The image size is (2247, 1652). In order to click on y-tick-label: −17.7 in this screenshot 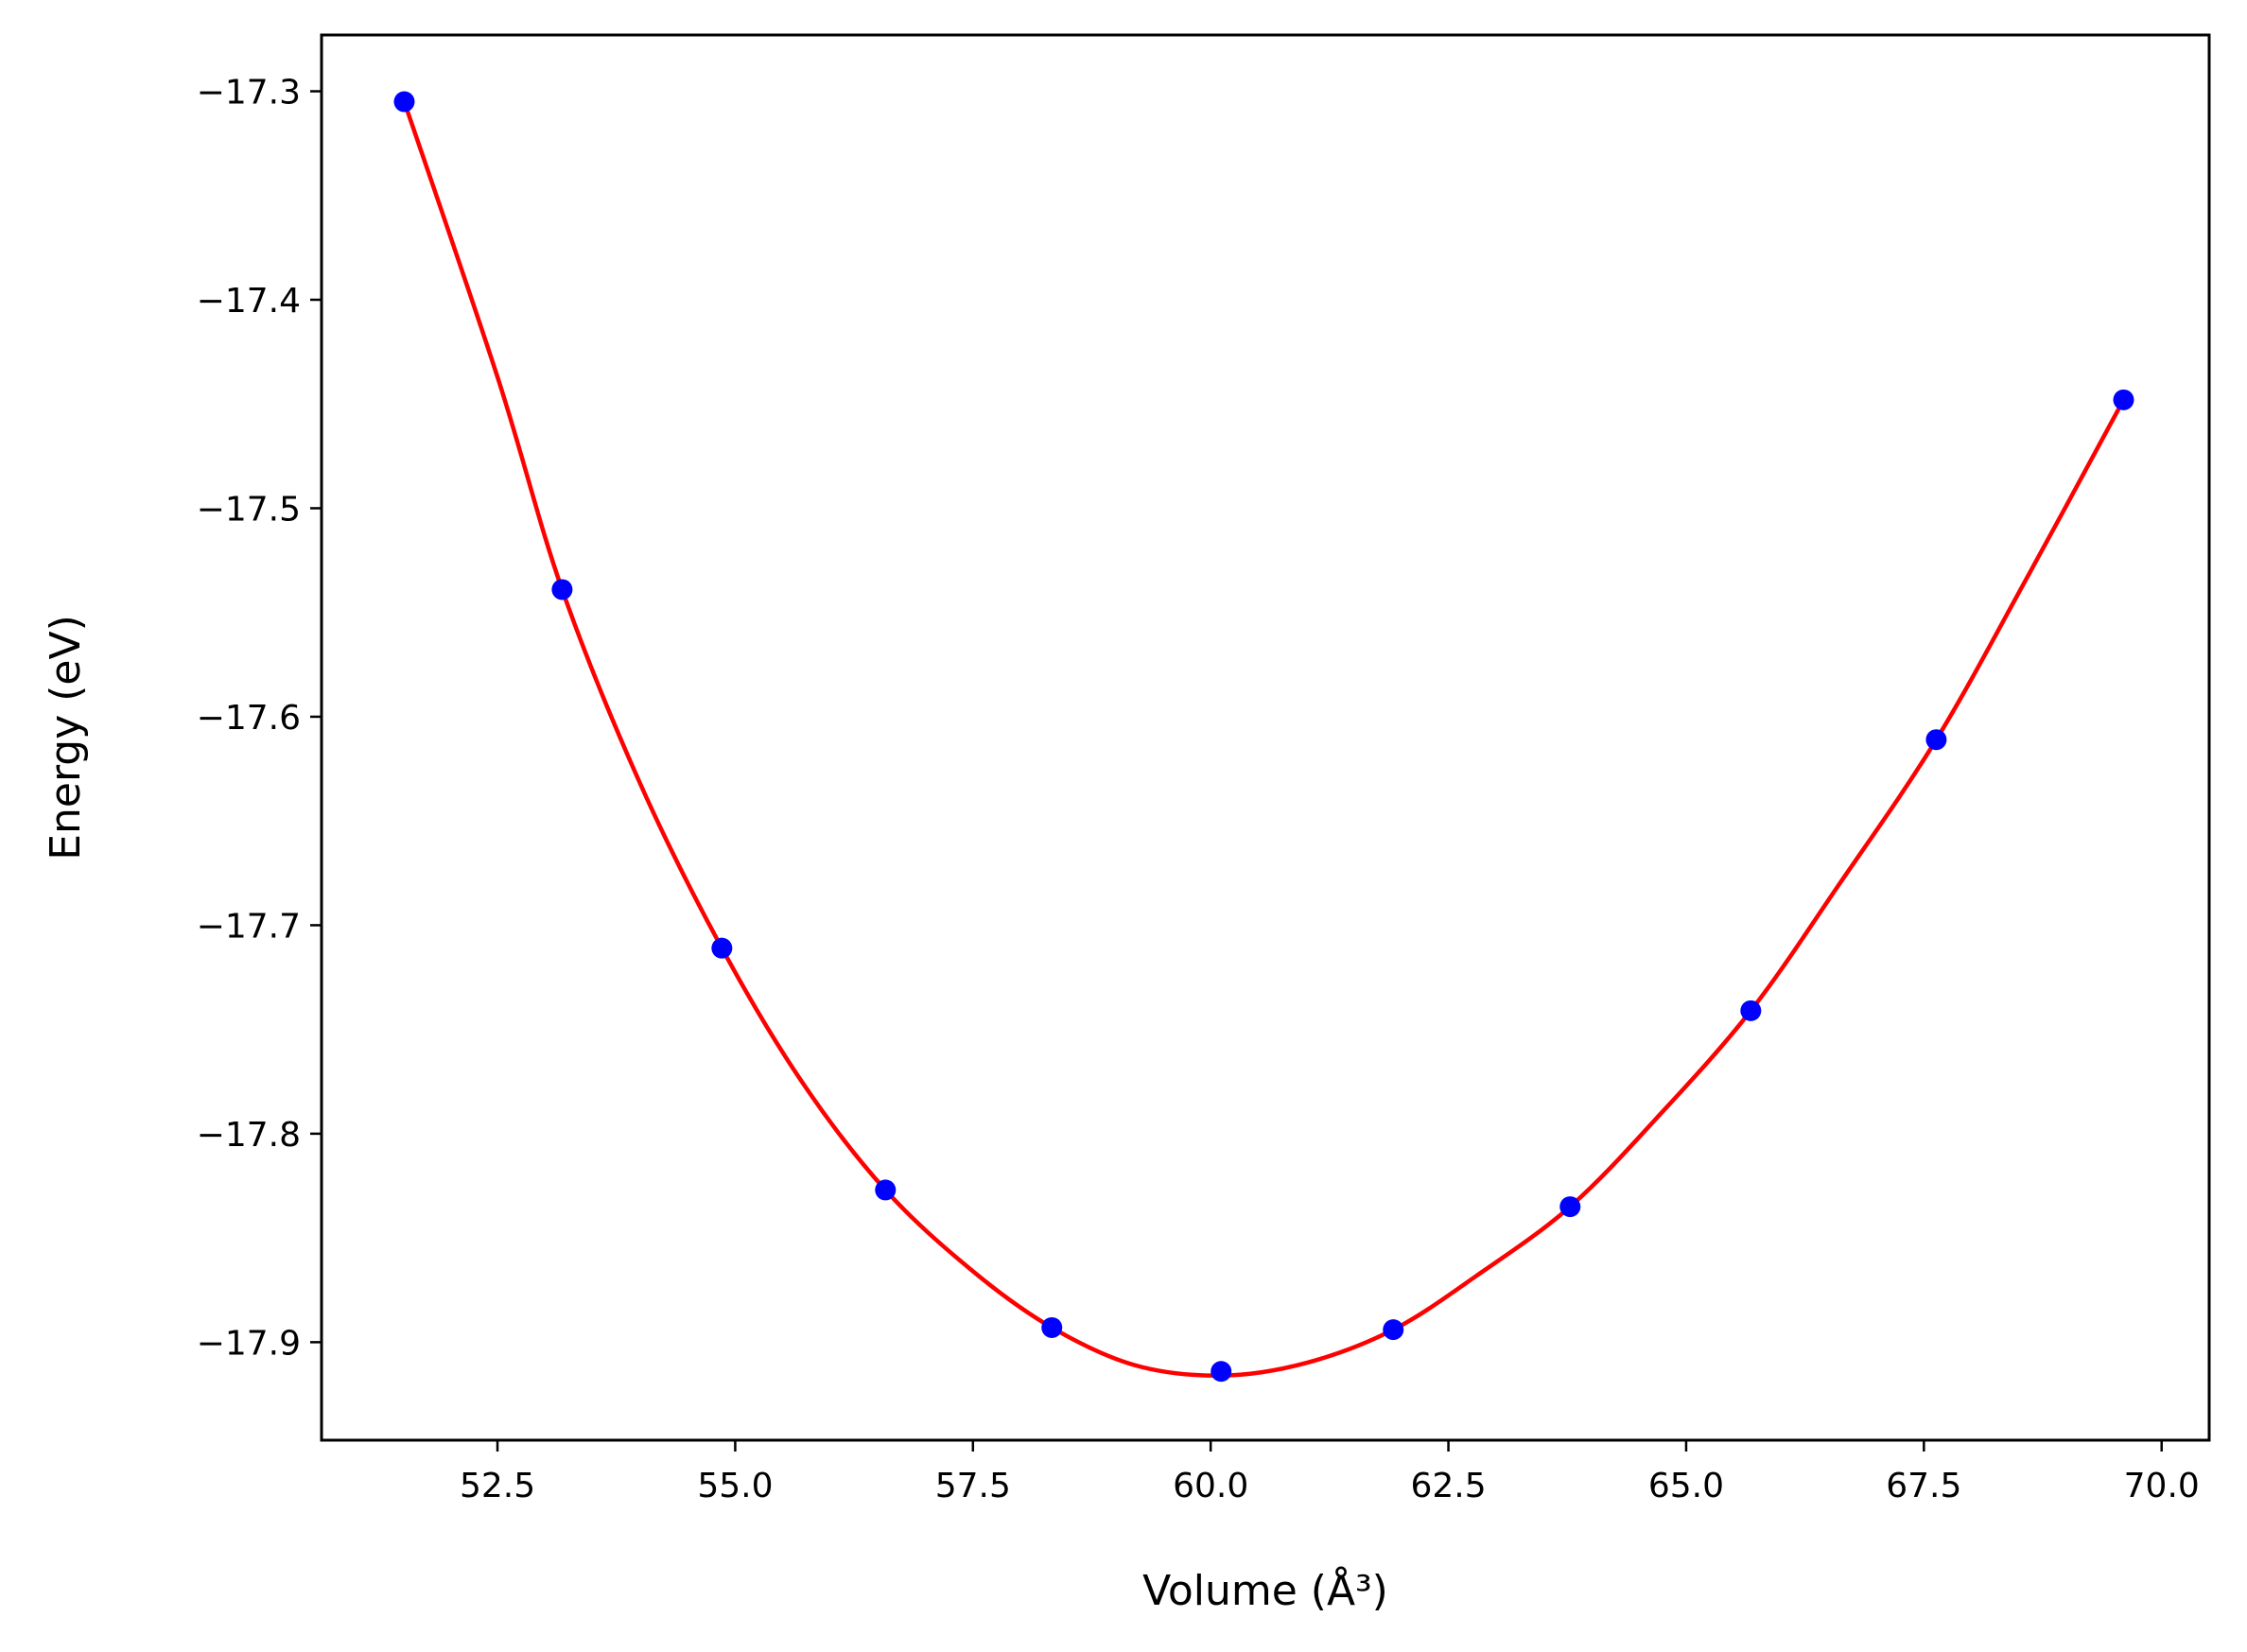, I will do `click(249, 927)`.